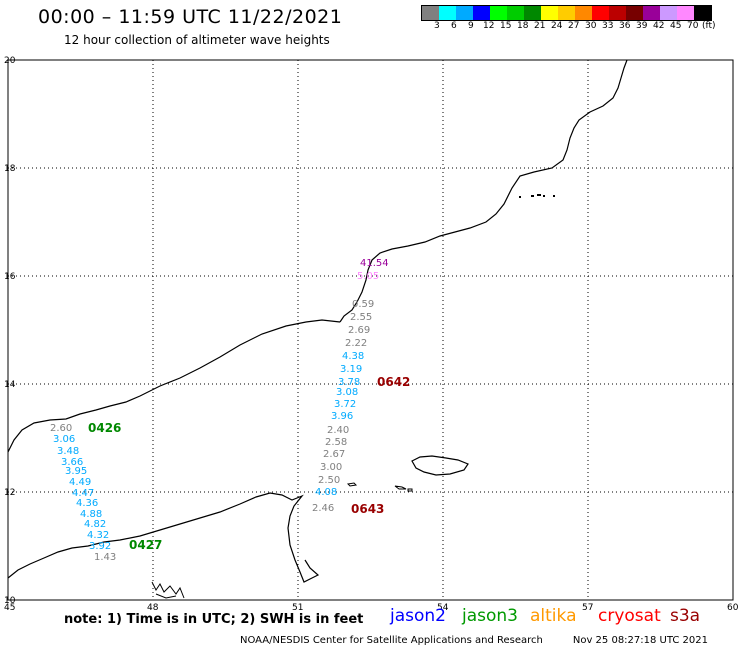 The width and height of the screenshot is (740, 650). What do you see at coordinates (540, 26) in the screenshot?
I see `legend-label: 21` at bounding box center [540, 26].